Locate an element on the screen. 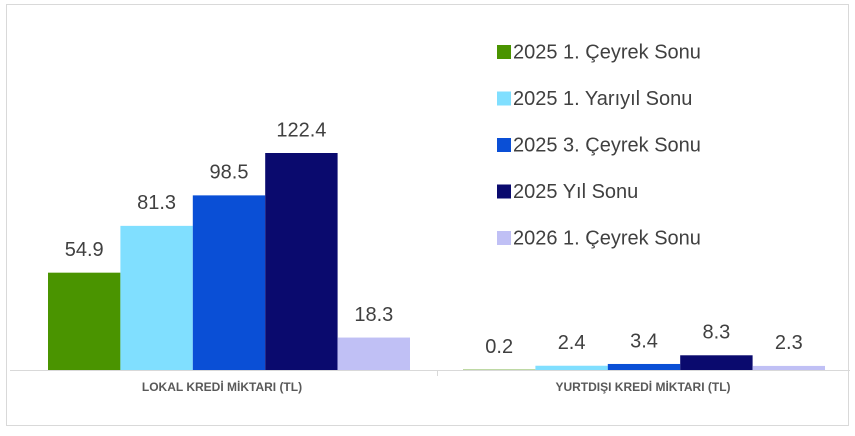 The height and width of the screenshot is (436, 855). data-label: 2.3 is located at coordinates (789, 343).